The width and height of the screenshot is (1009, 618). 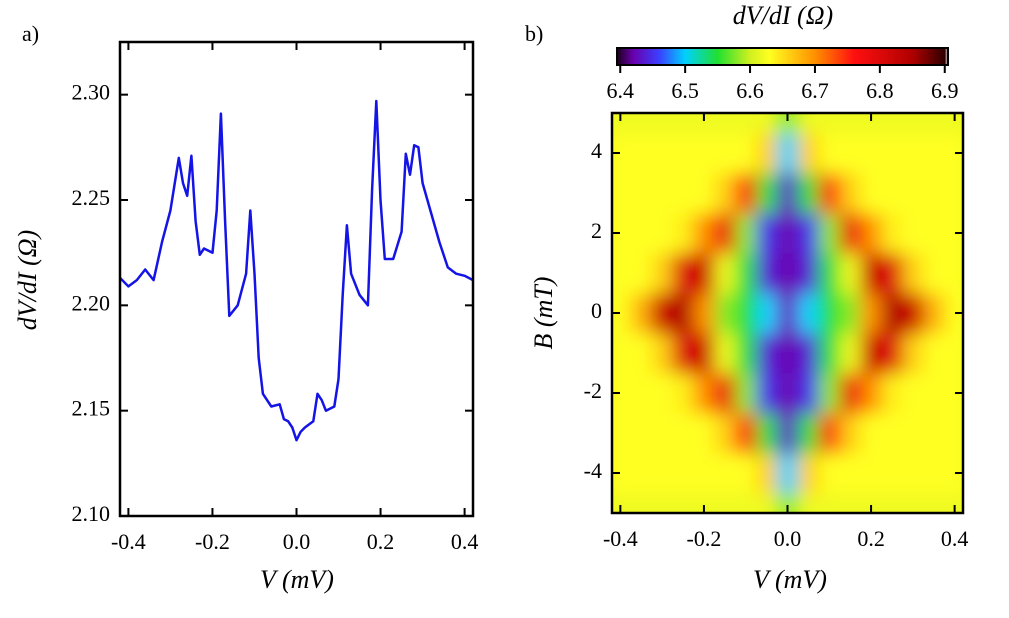 I want to click on y-tick-label: 2.15, so click(x=91, y=408).